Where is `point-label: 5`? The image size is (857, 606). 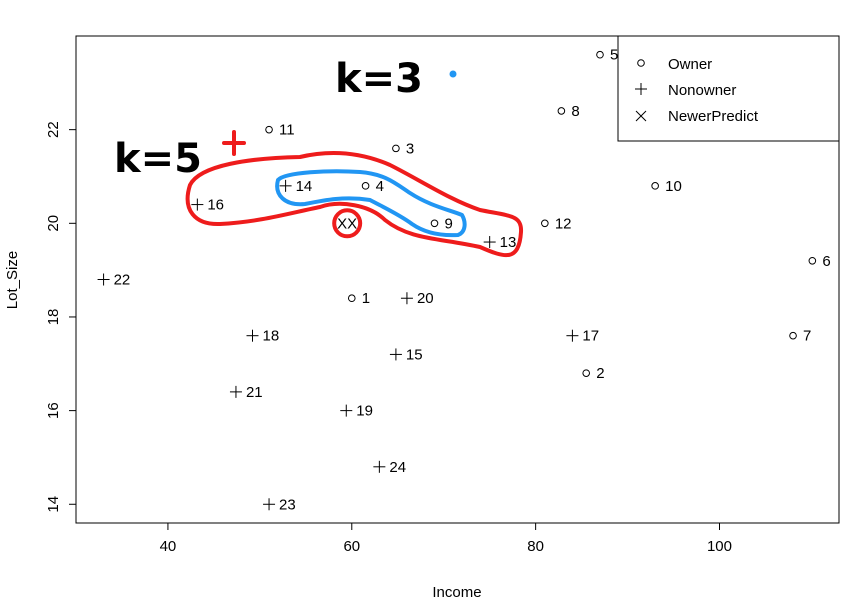 point-label: 5 is located at coordinates (614, 55).